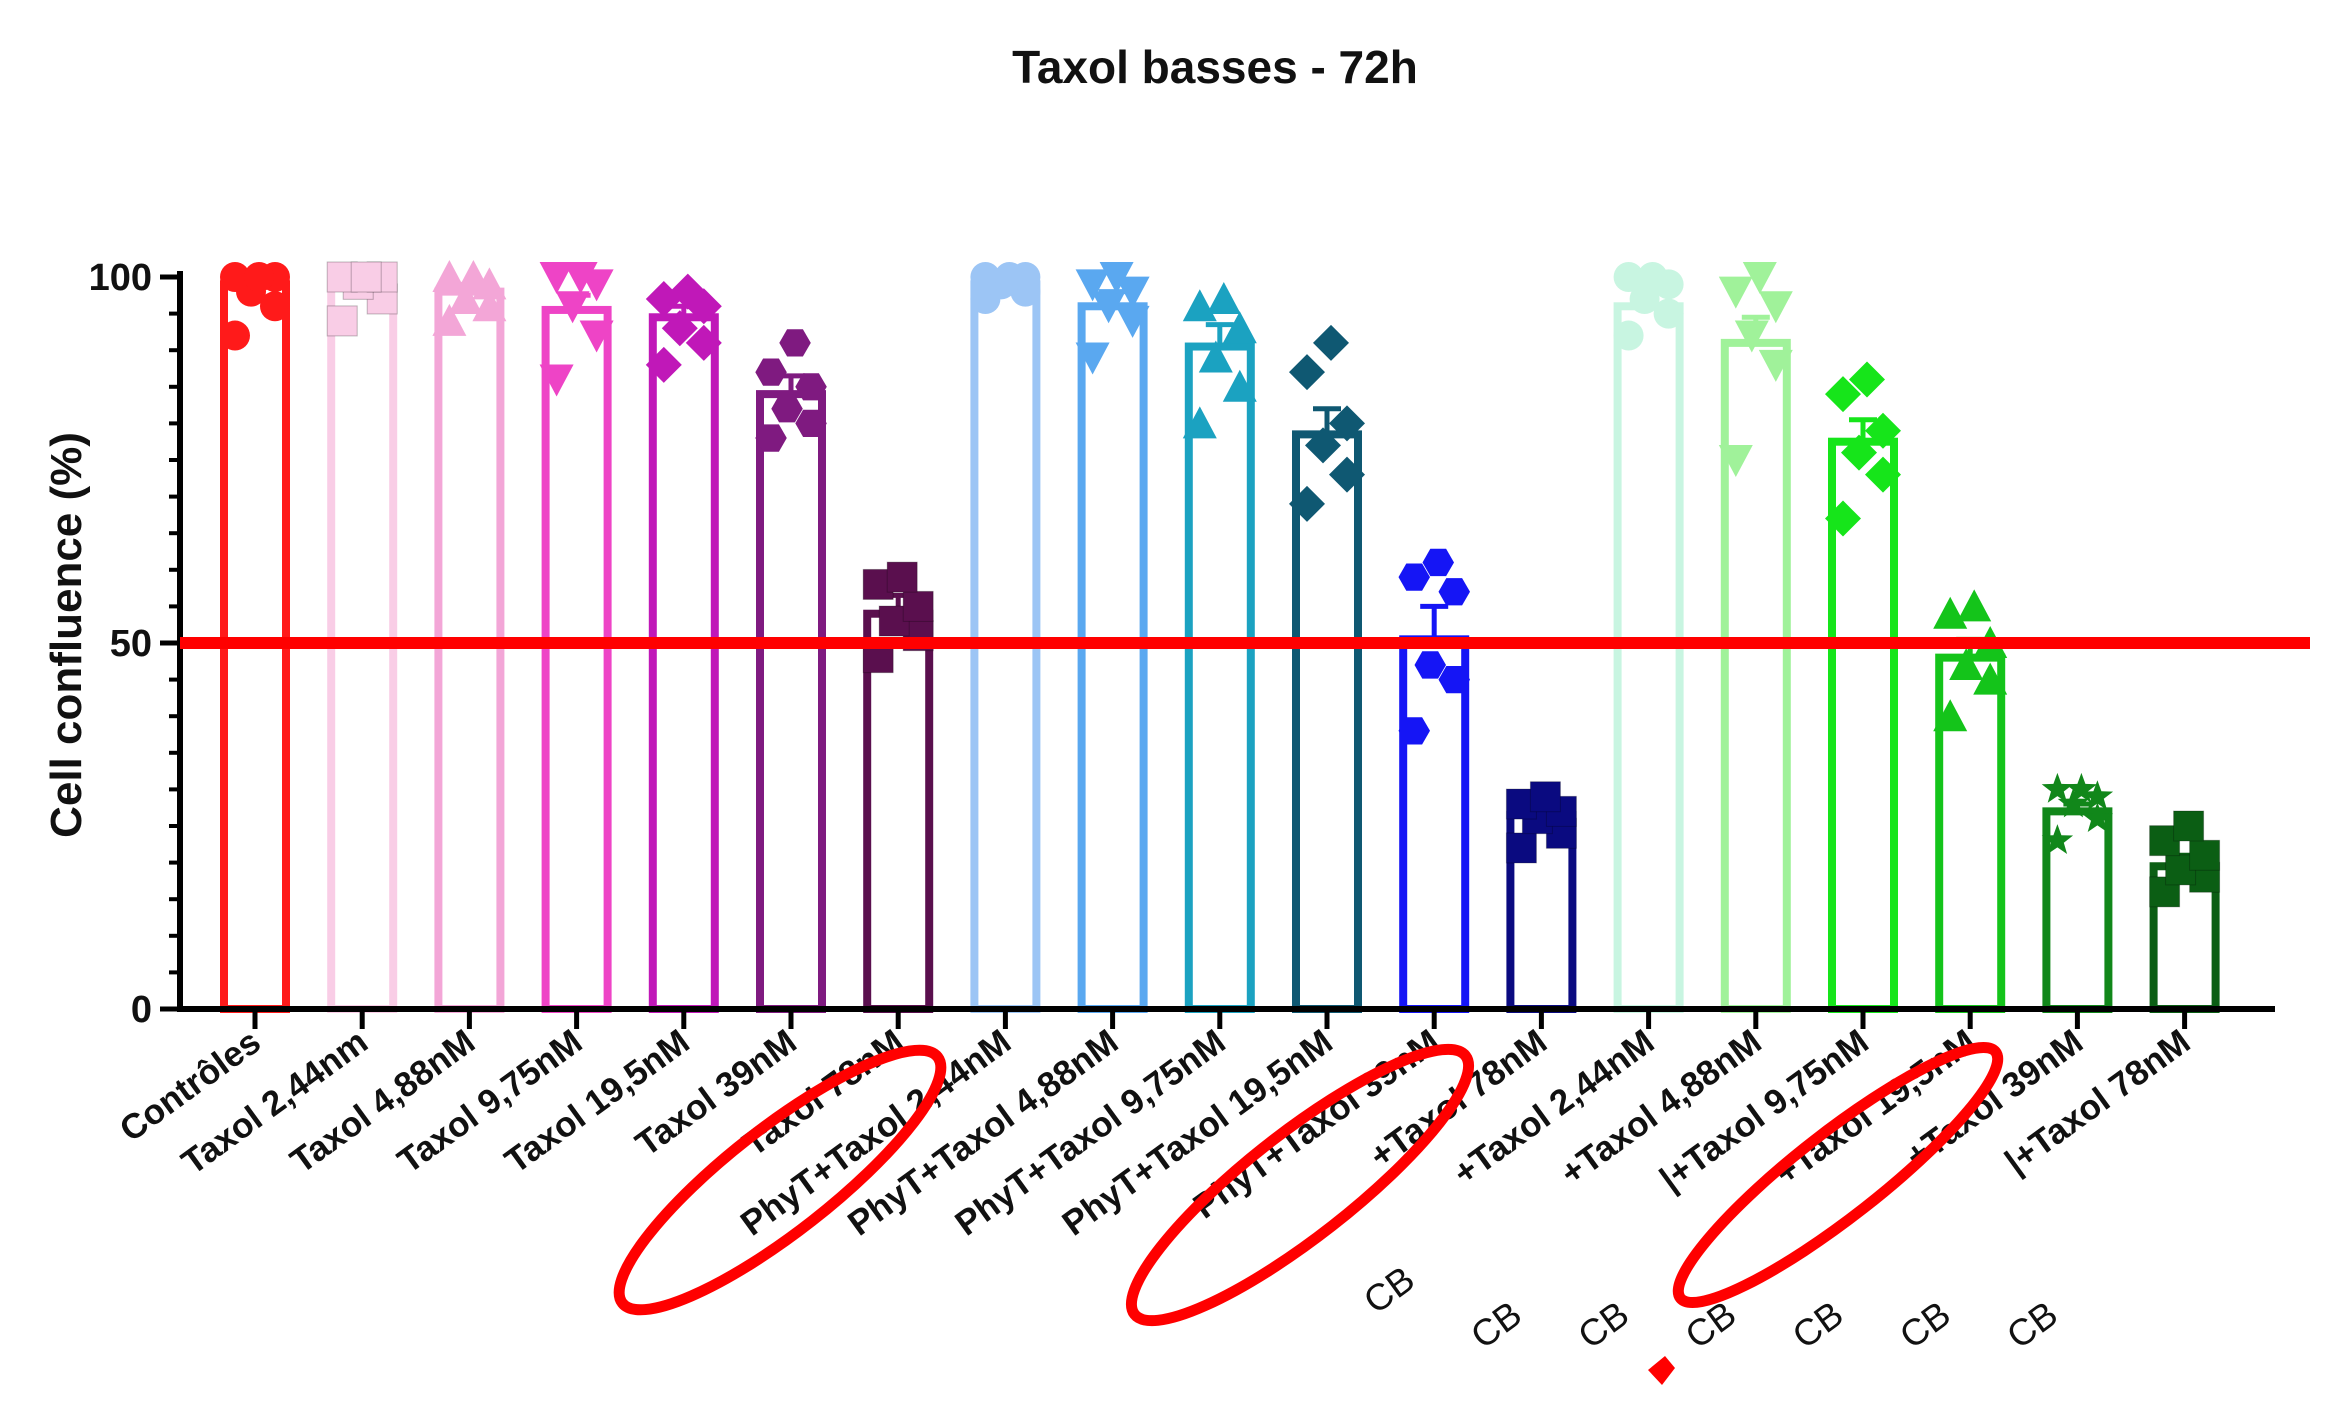 The image size is (2351, 1406). Describe the element at coordinates (382, 1101) in the screenshot. I see `category-label: Taxol 4,88nM` at that location.